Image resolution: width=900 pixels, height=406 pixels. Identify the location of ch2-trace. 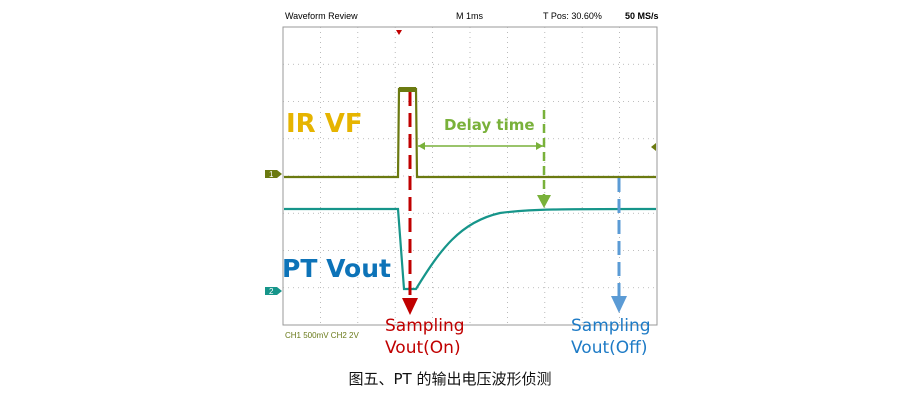
(470, 249).